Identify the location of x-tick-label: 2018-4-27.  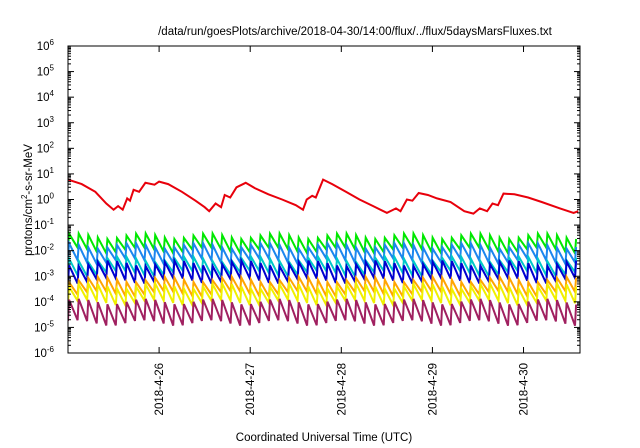
(251, 389).